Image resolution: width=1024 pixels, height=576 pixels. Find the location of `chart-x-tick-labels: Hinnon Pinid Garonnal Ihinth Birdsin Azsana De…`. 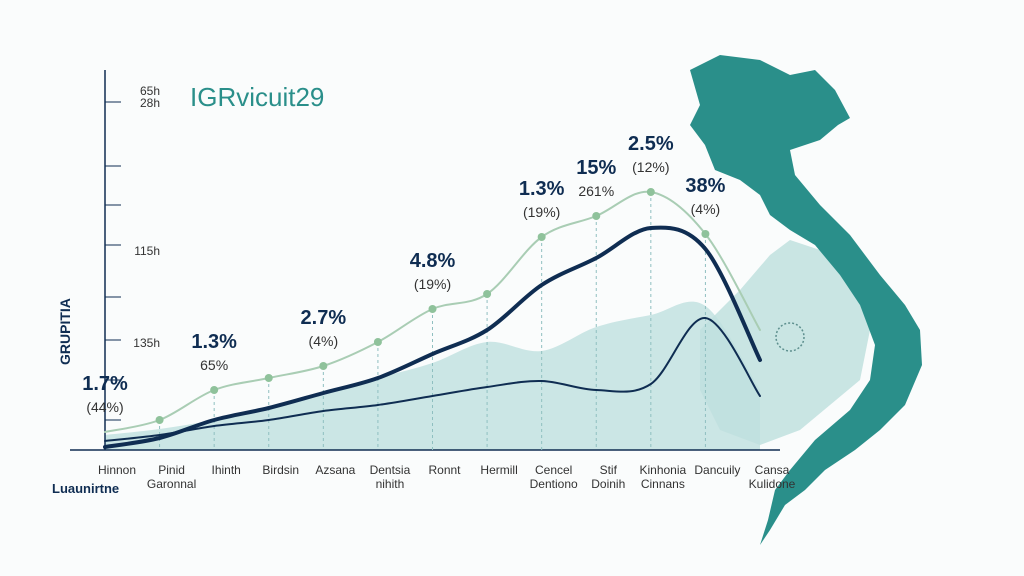

chart-x-tick-labels: Hinnon Pinid Garonnal Ihinth Birdsin Azsana De… is located at coordinates (447, 477).